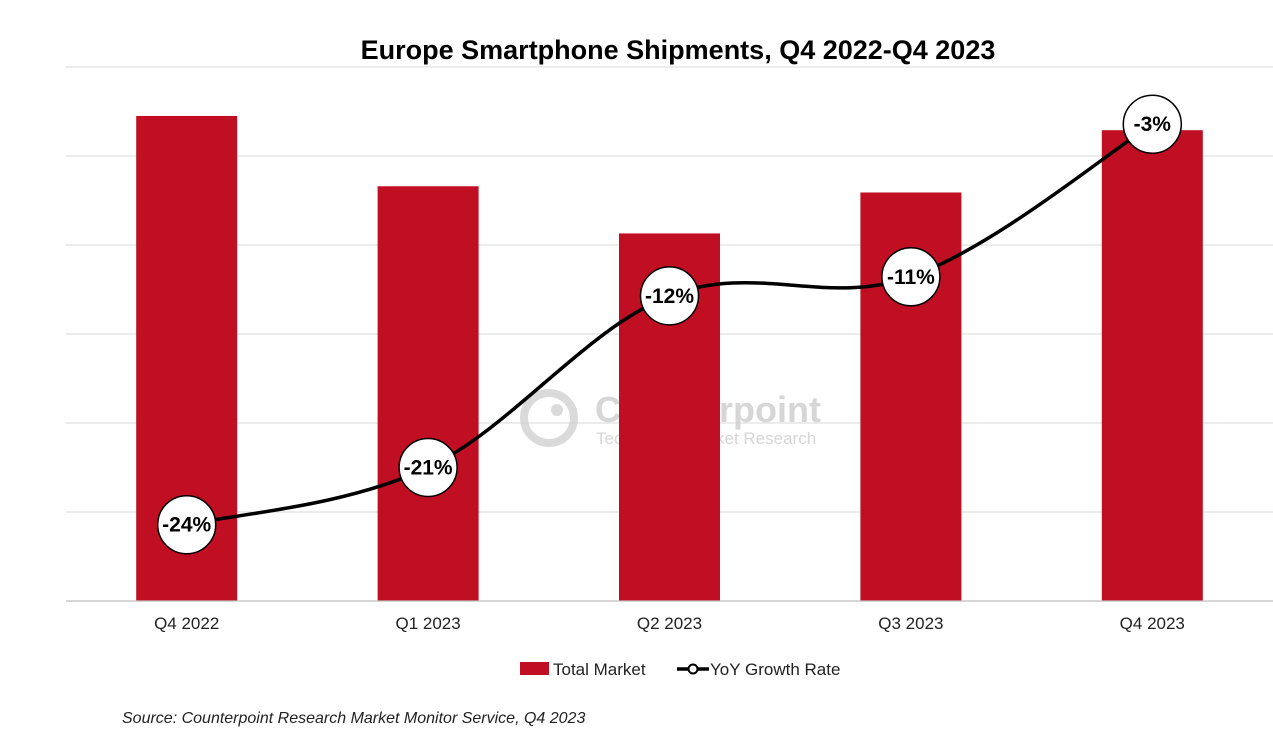 The width and height of the screenshot is (1273, 750). What do you see at coordinates (1152, 365) in the screenshot?
I see `bar-q4-2023` at bounding box center [1152, 365].